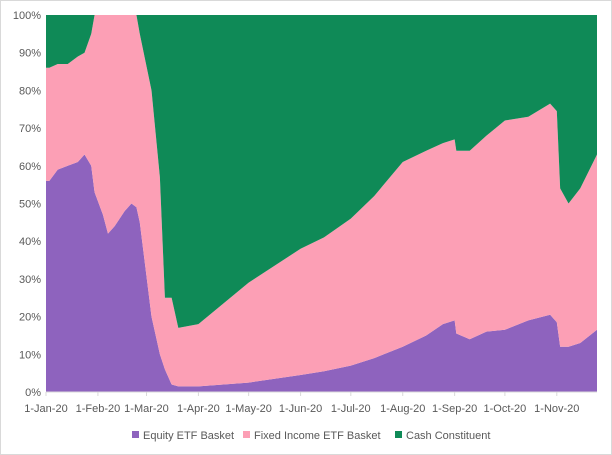 Image resolution: width=612 pixels, height=455 pixels. What do you see at coordinates (30, 318) in the screenshot?
I see `y-tick-label: 20%` at bounding box center [30, 318].